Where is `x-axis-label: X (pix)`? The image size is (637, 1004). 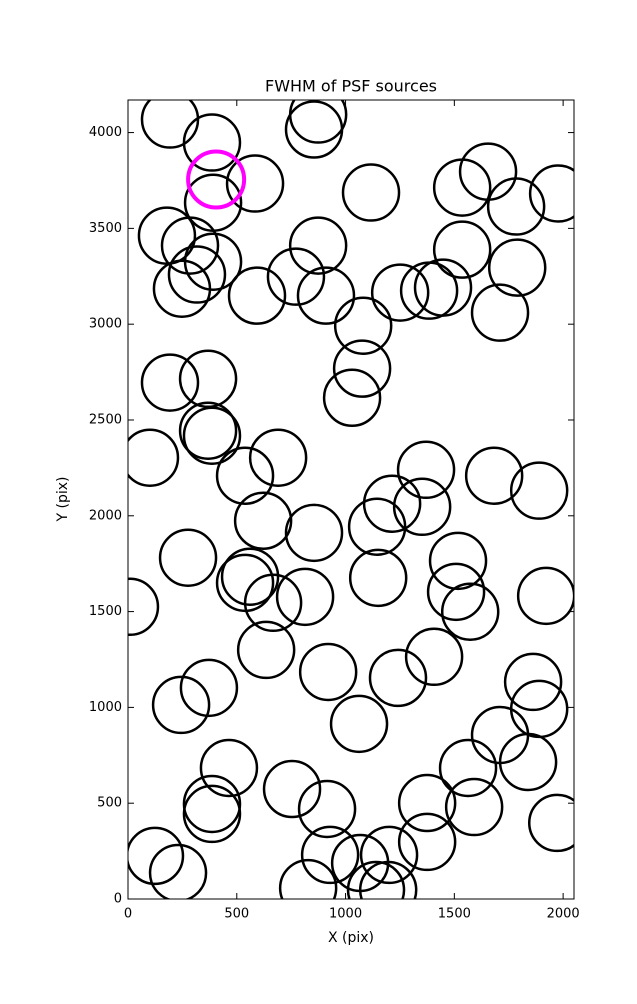 x-axis-label: X (pix) is located at coordinates (351, 938).